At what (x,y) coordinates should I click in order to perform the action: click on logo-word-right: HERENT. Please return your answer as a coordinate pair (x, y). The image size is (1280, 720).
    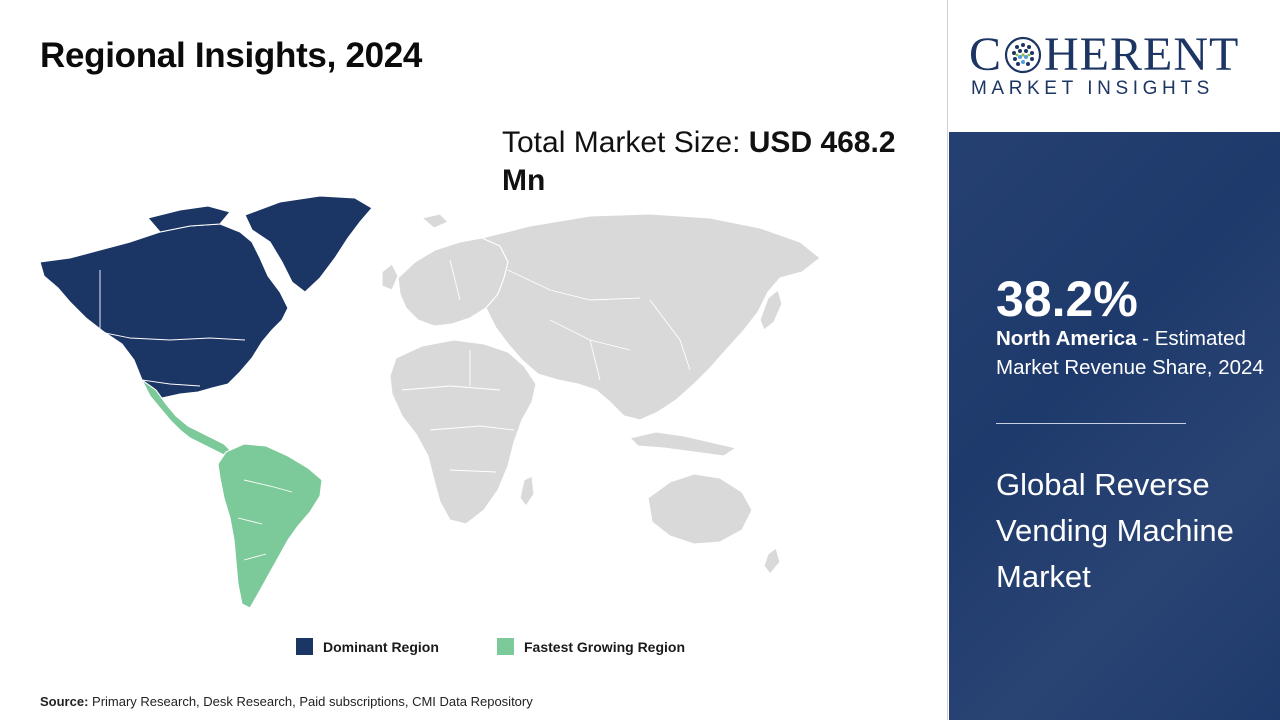
    Looking at the image, I should click on (1142, 54).